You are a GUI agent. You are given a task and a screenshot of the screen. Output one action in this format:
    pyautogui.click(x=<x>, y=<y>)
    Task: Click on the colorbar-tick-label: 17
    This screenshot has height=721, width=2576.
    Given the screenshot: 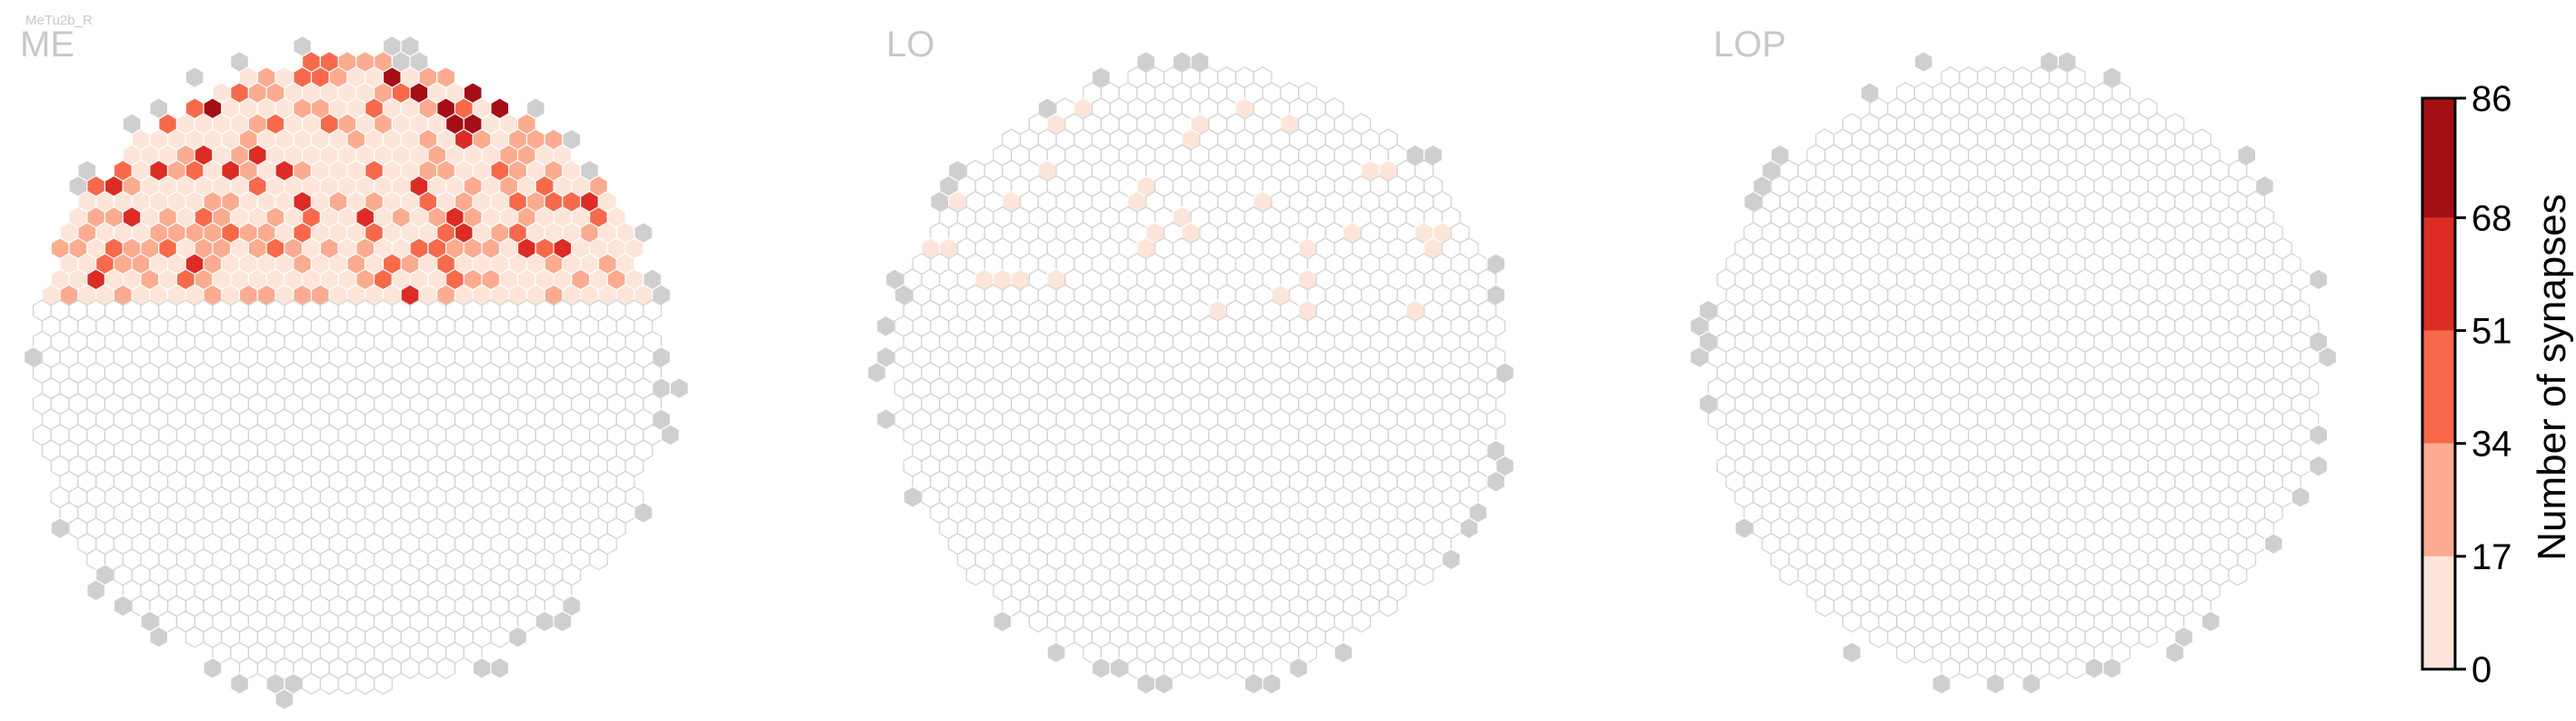 What is the action you would take?
    pyautogui.click(x=2491, y=557)
    